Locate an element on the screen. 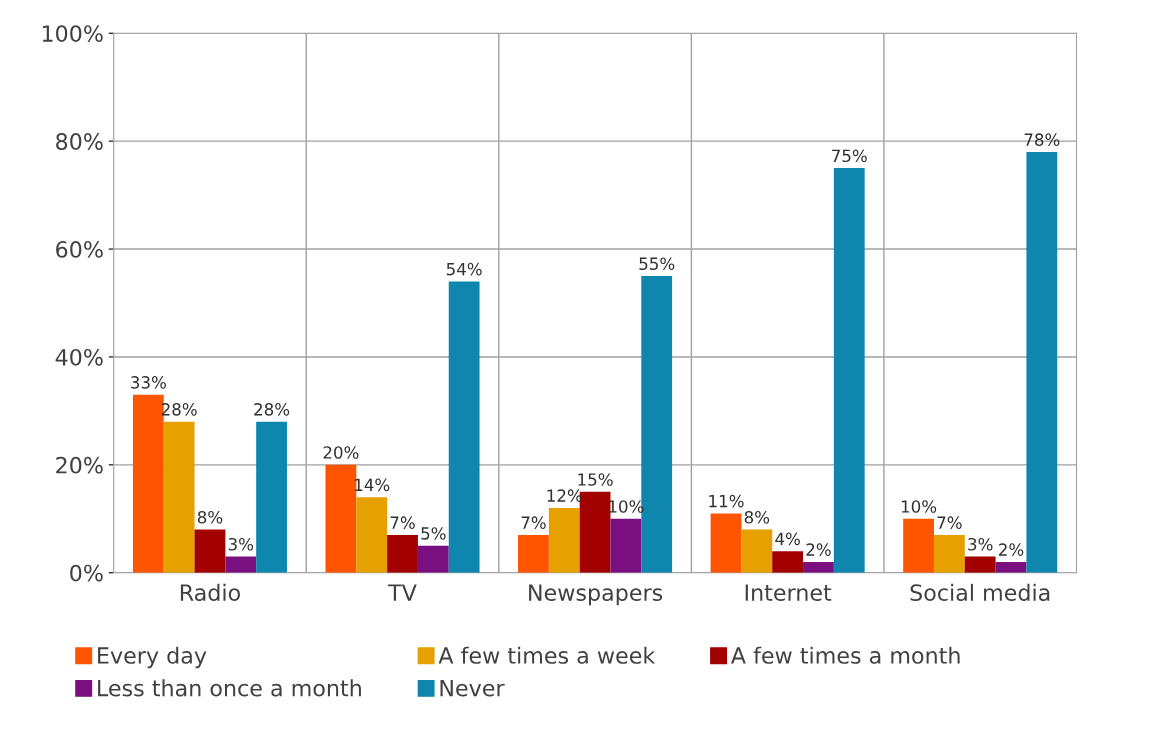  data-label: 5% is located at coordinates (433, 533).